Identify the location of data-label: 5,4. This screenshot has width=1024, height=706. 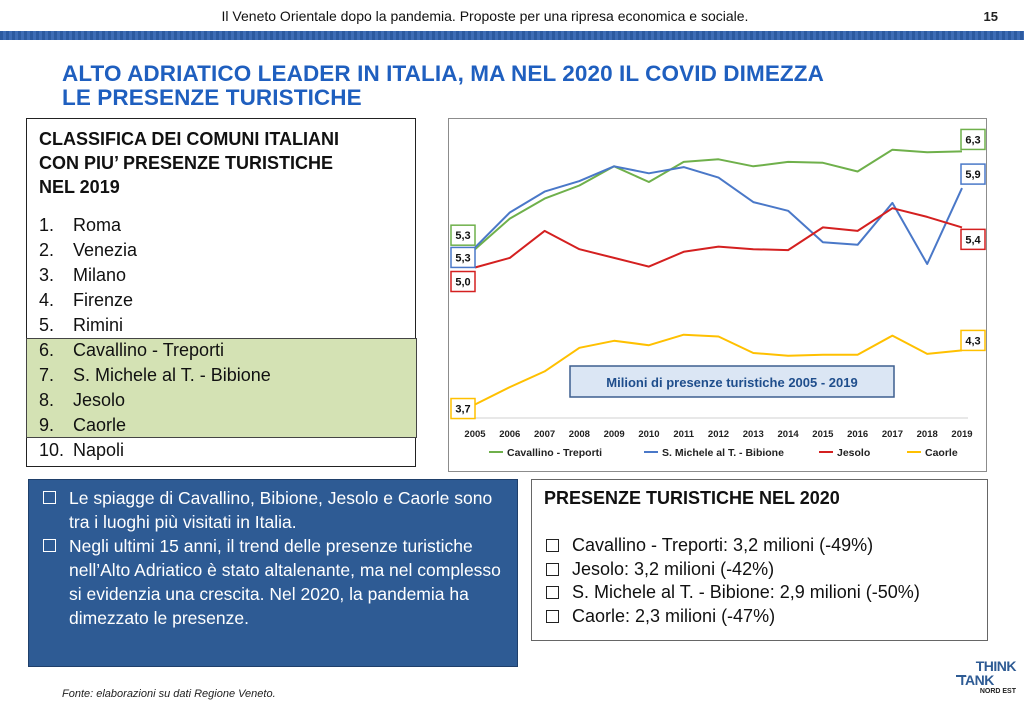
(973, 240).